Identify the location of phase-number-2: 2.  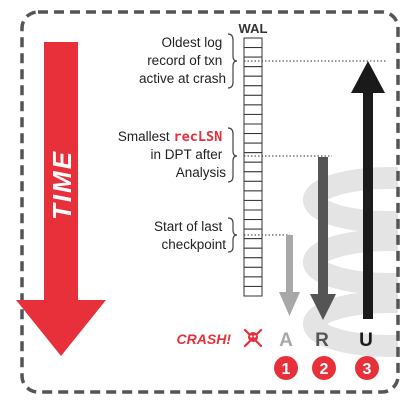
(324, 369).